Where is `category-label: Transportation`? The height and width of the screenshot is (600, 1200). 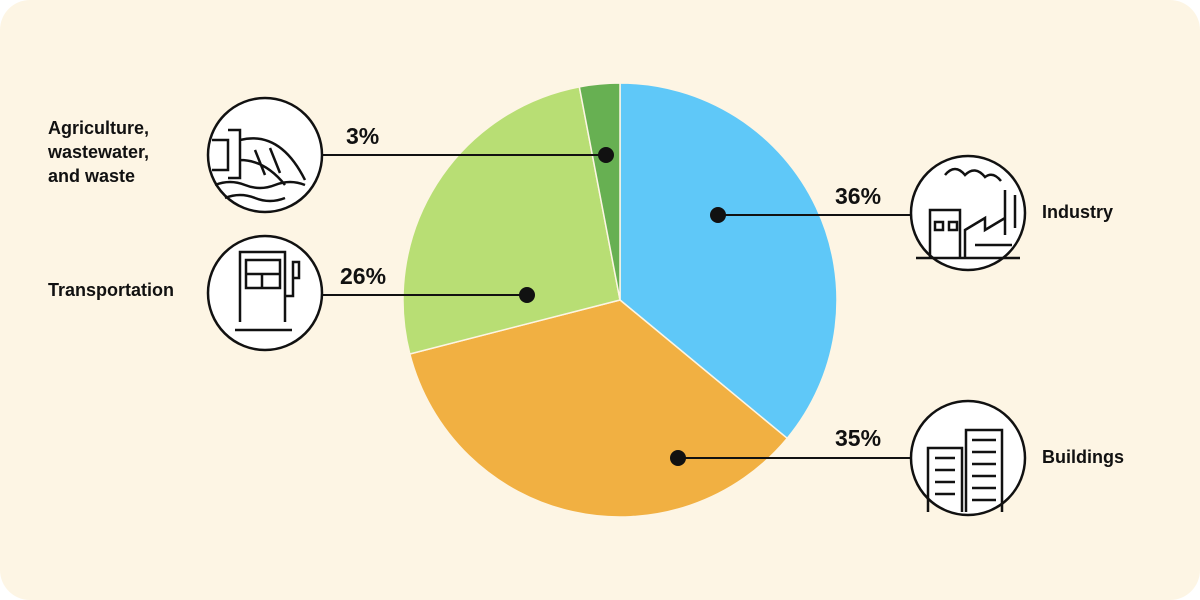
category-label: Transportation is located at coordinates (111, 290).